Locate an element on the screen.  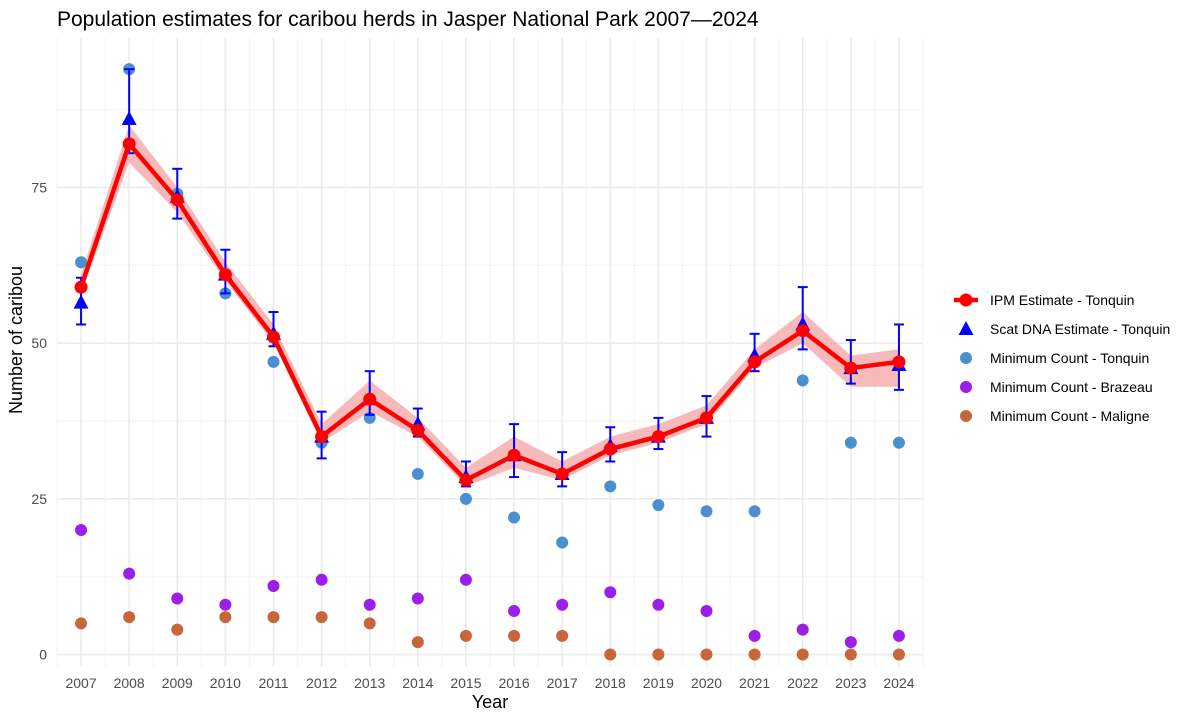
legend-label: Scat DNA Estimate - Tonquin is located at coordinates (1080, 329).